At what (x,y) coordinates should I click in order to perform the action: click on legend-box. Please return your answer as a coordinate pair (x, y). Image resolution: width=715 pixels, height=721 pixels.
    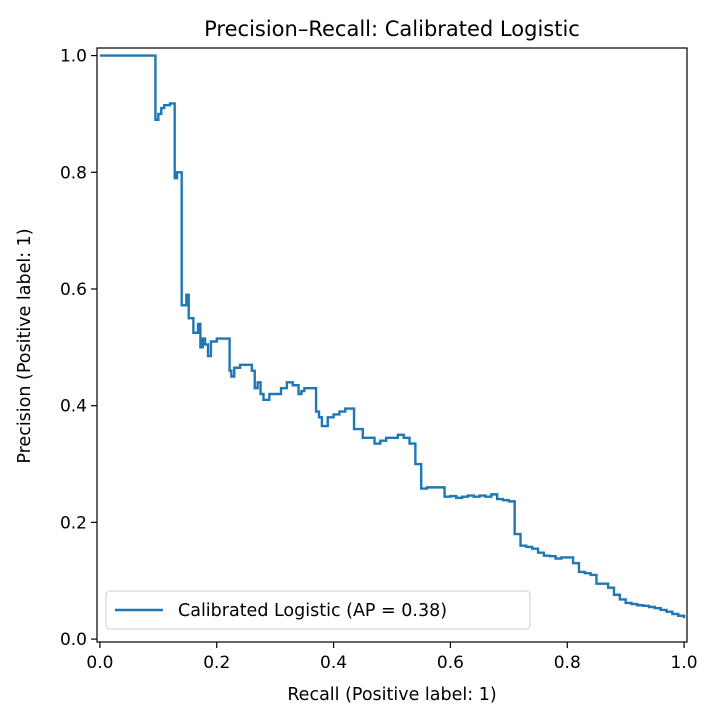
    Looking at the image, I should click on (318, 610).